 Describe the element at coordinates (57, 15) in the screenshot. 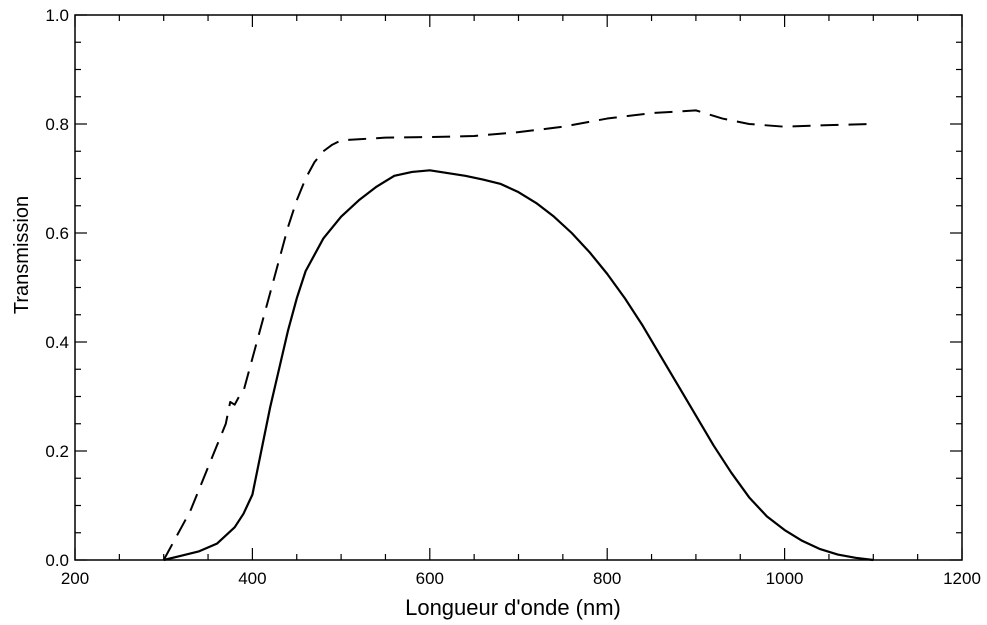

I see `y-tick-label: 1.0` at that location.